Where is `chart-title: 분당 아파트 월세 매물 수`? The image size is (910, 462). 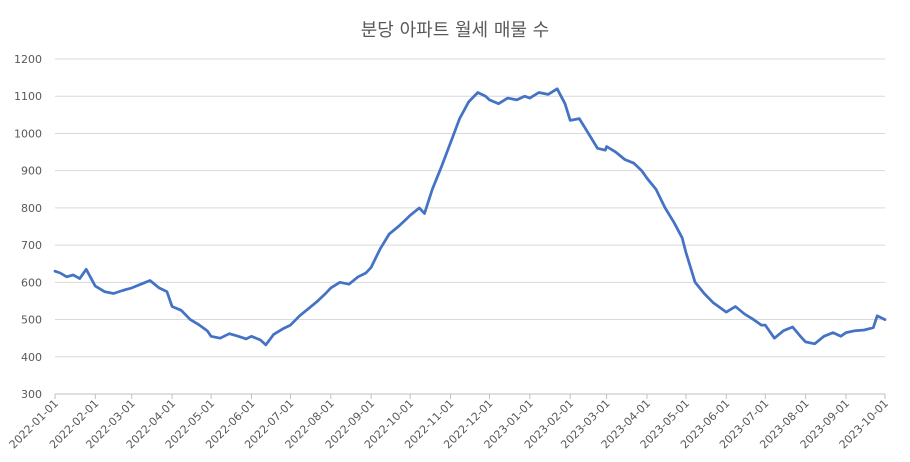 chart-title: 분당 아파트 월세 매물 수 is located at coordinates (455, 30).